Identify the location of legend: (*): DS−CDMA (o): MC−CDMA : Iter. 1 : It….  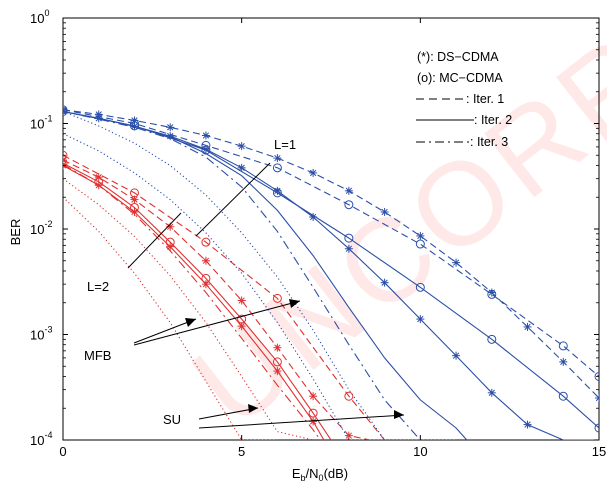
(464, 99).